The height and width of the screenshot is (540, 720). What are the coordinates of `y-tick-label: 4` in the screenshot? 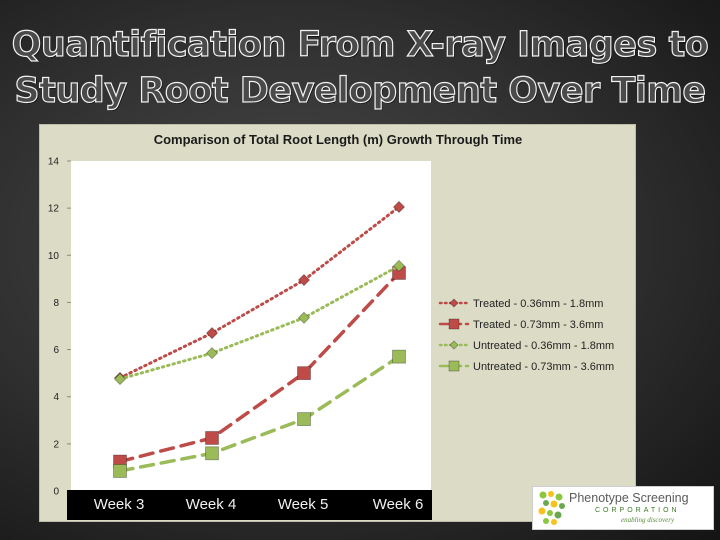 It's located at (56, 397).